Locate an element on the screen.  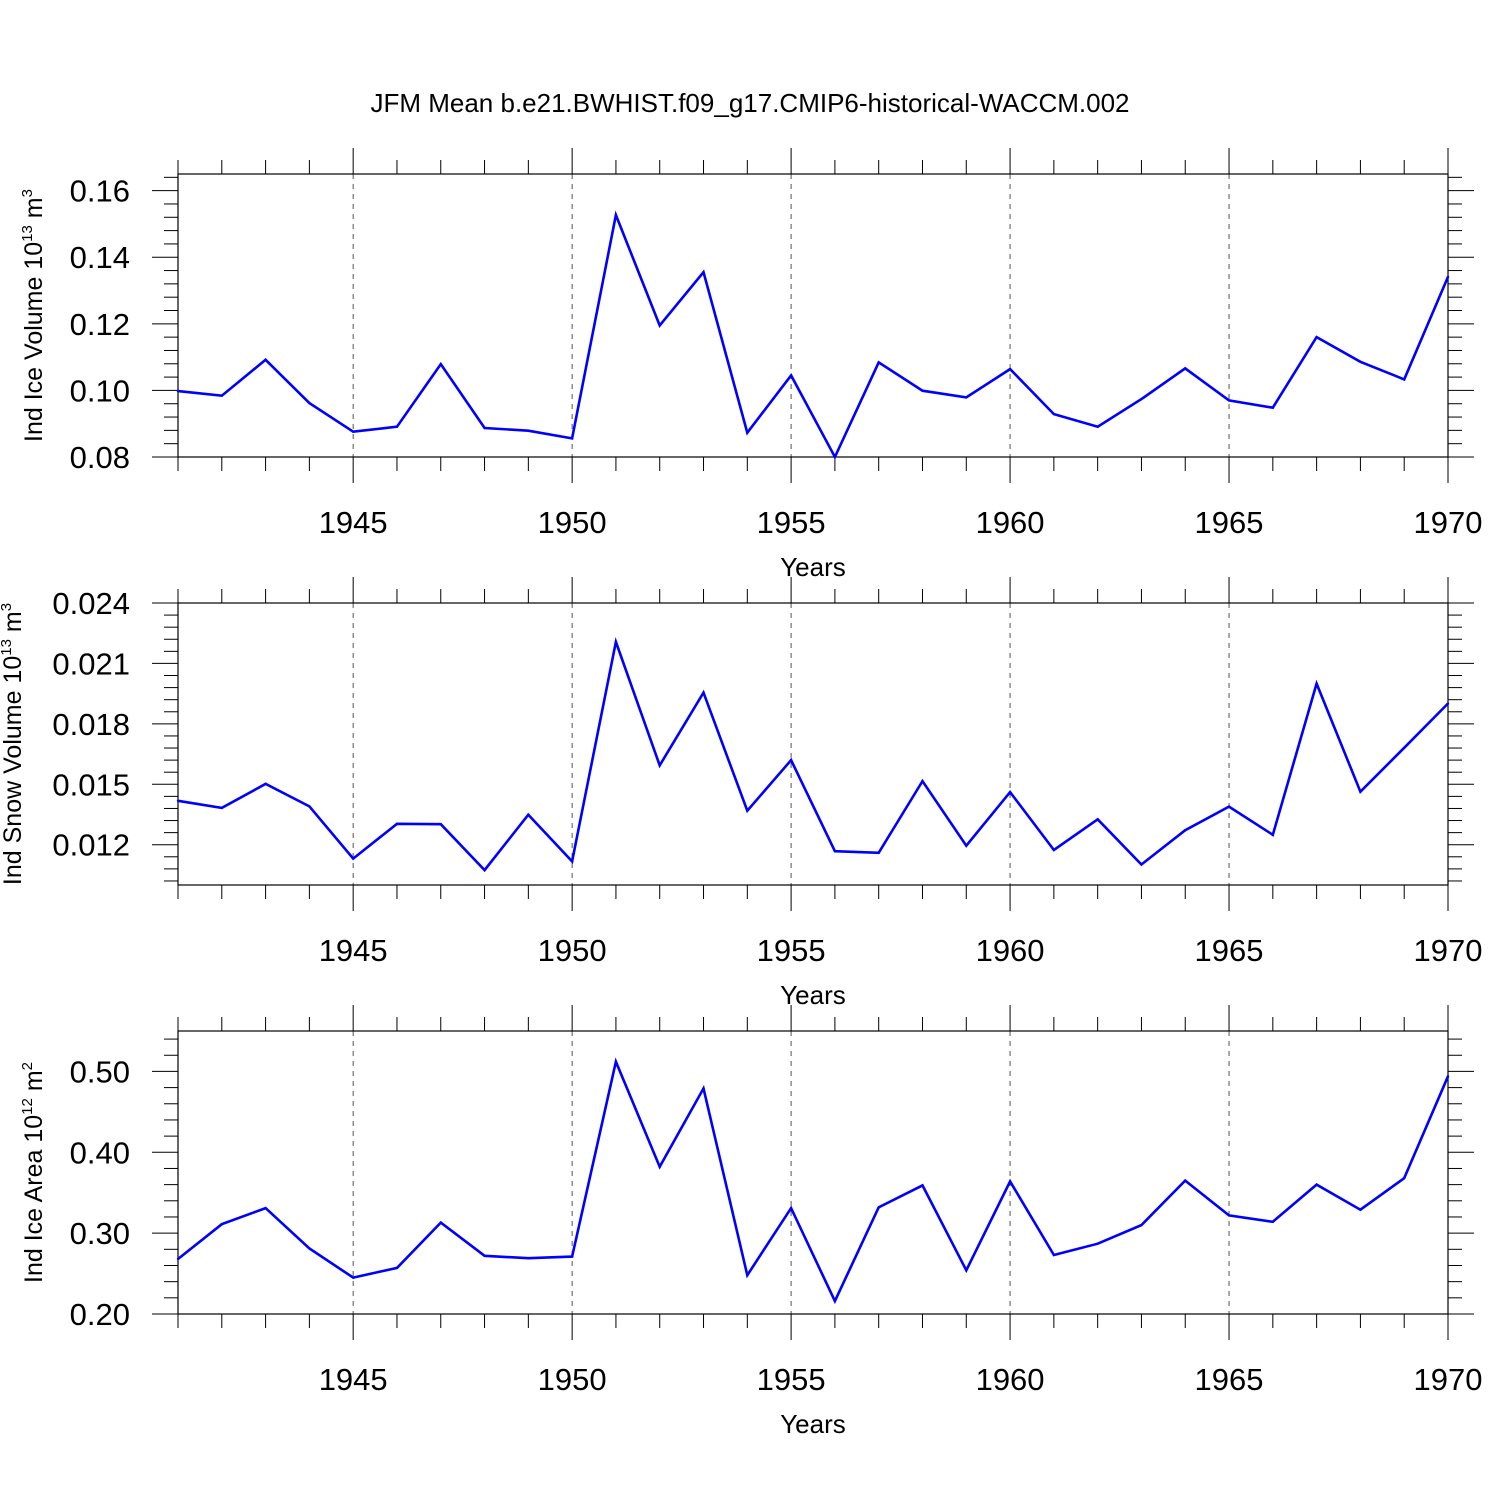
x-tick-label: 1960 is located at coordinates (1010, 1379).